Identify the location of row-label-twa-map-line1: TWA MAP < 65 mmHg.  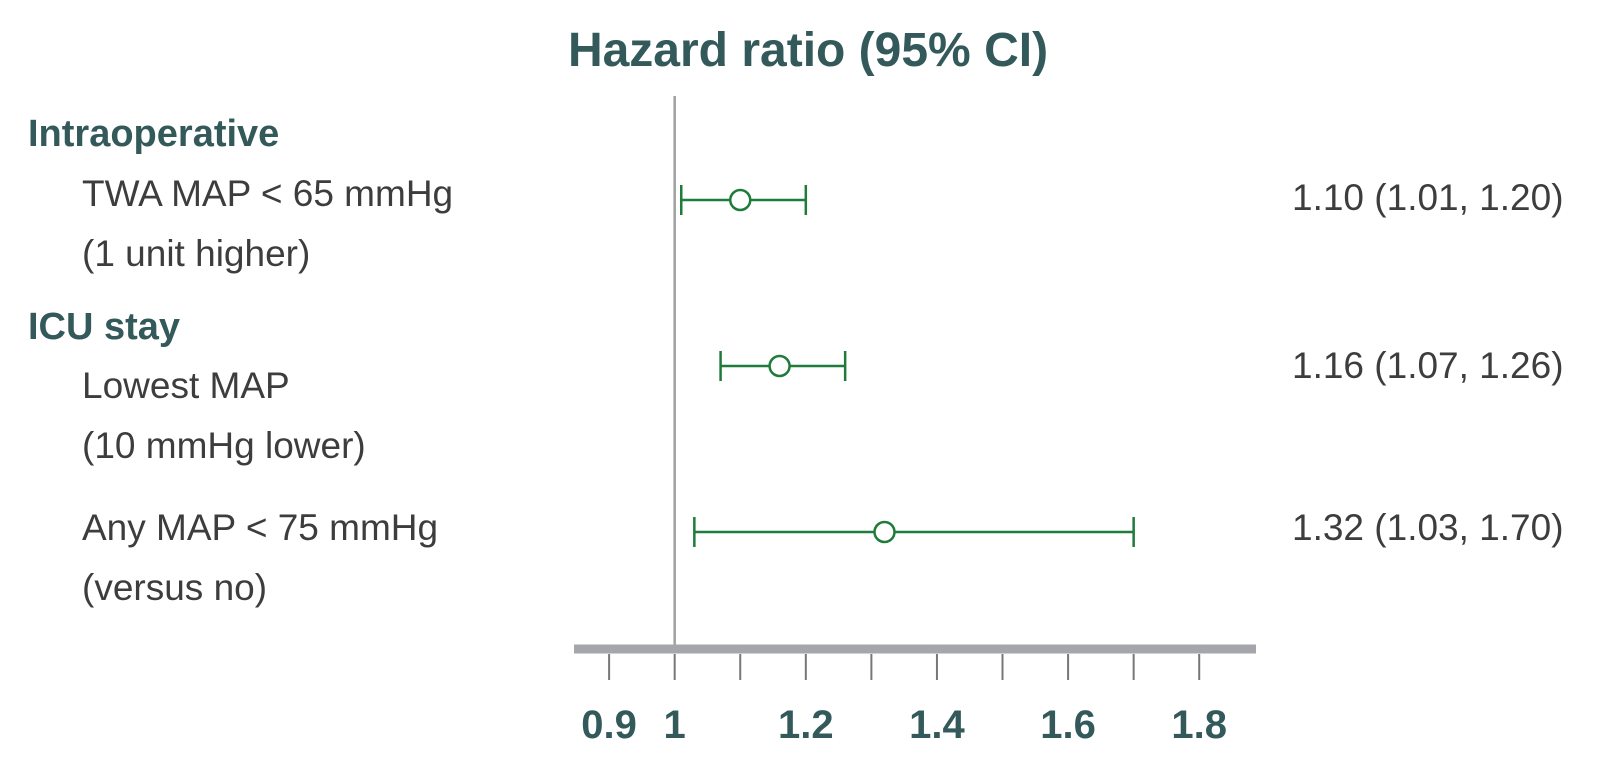
(267, 193).